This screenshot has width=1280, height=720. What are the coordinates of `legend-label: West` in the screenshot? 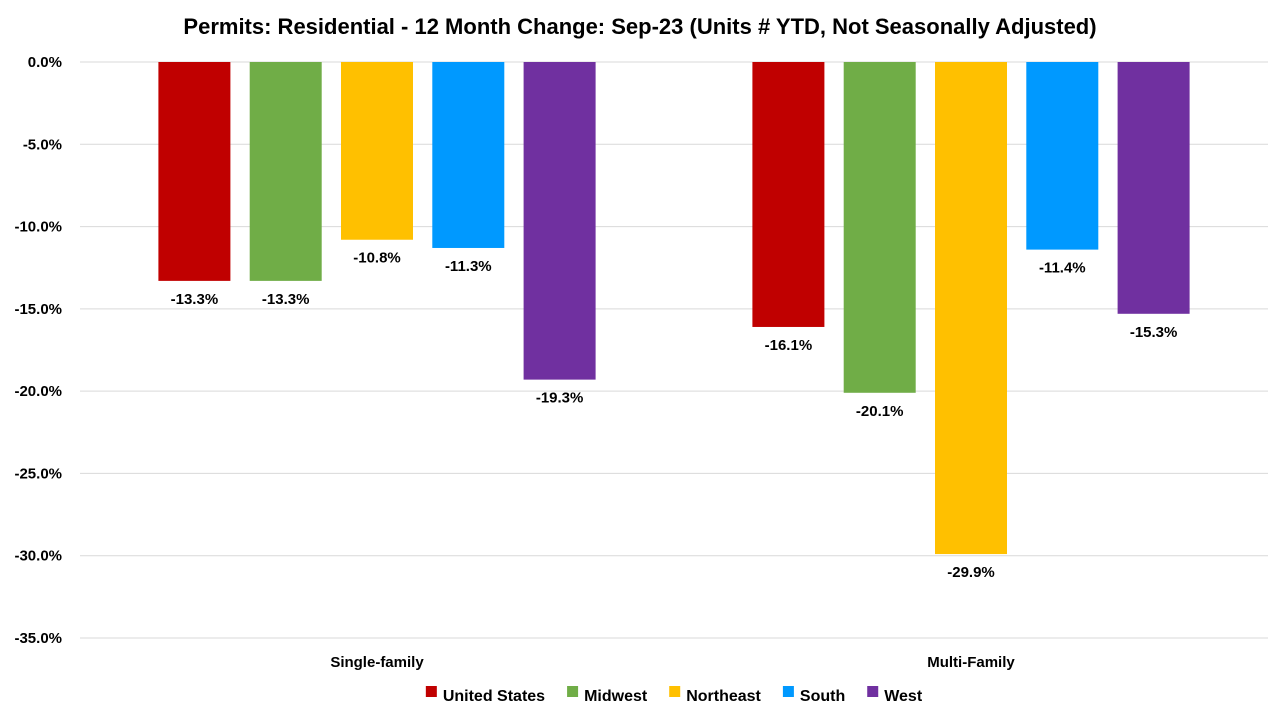 It's located at (903, 696).